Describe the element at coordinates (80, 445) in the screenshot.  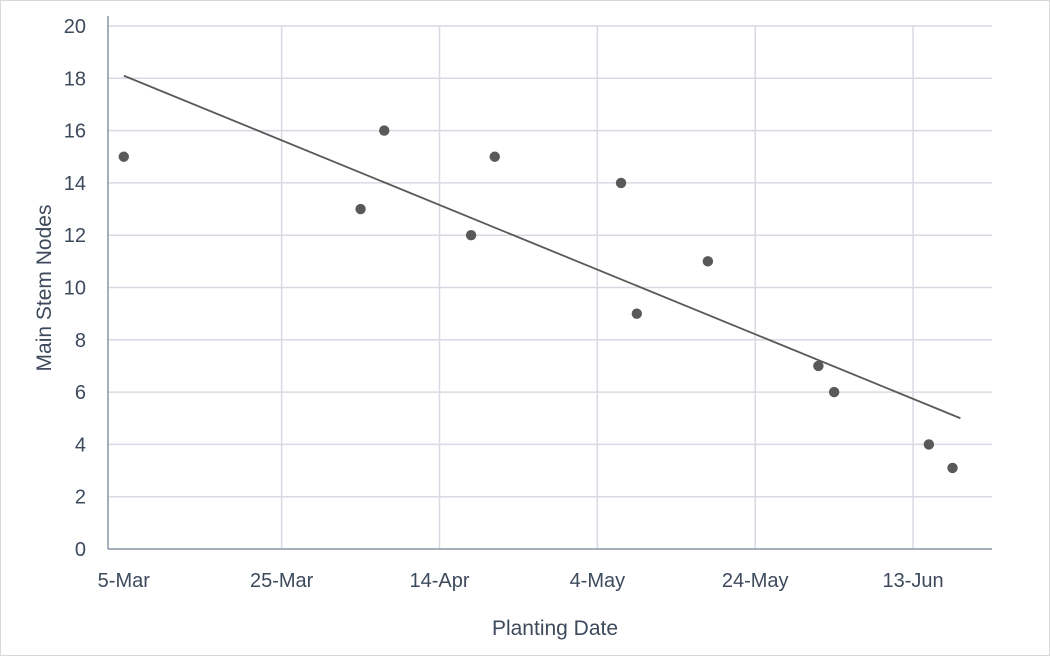
I see `y-tick-label: 4` at that location.